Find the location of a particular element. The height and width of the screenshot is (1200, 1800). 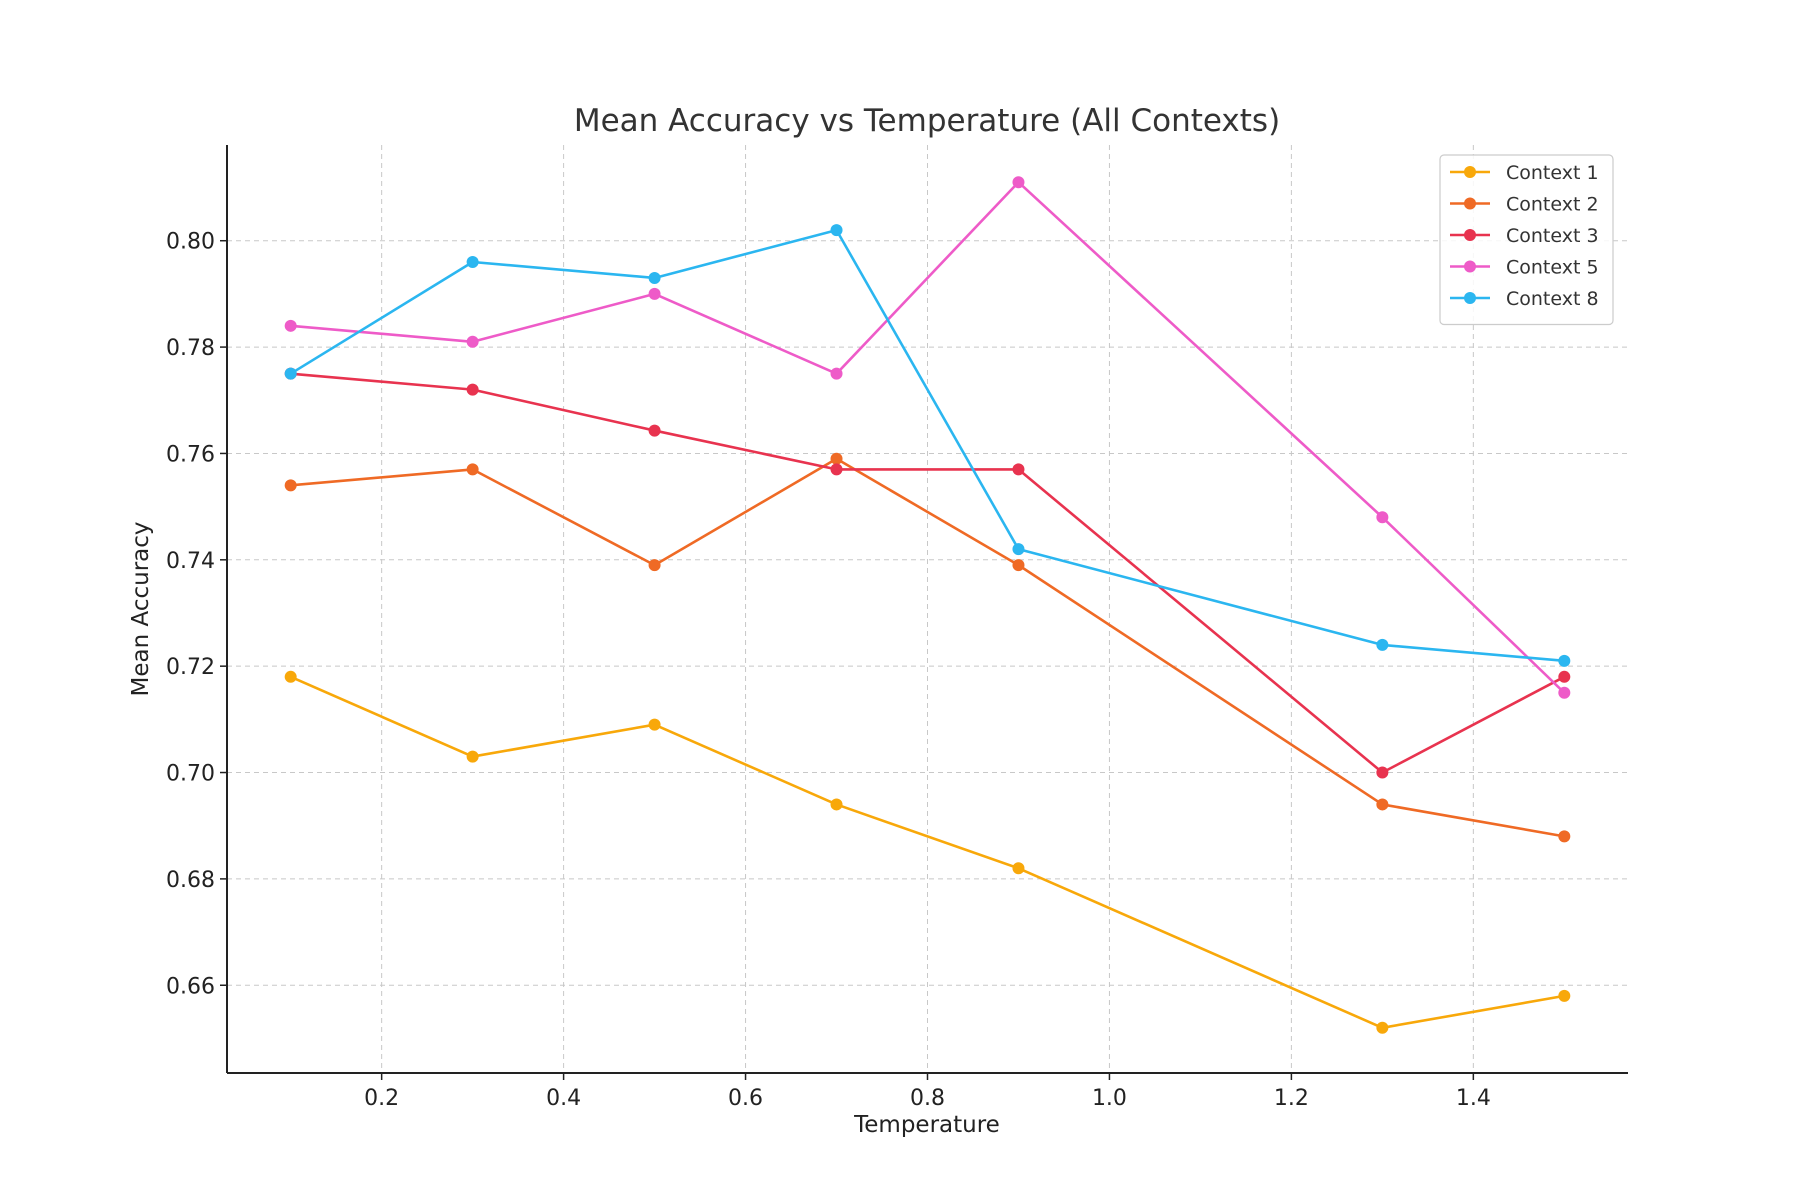

legend-item: Context 1 is located at coordinates (1524, 173).